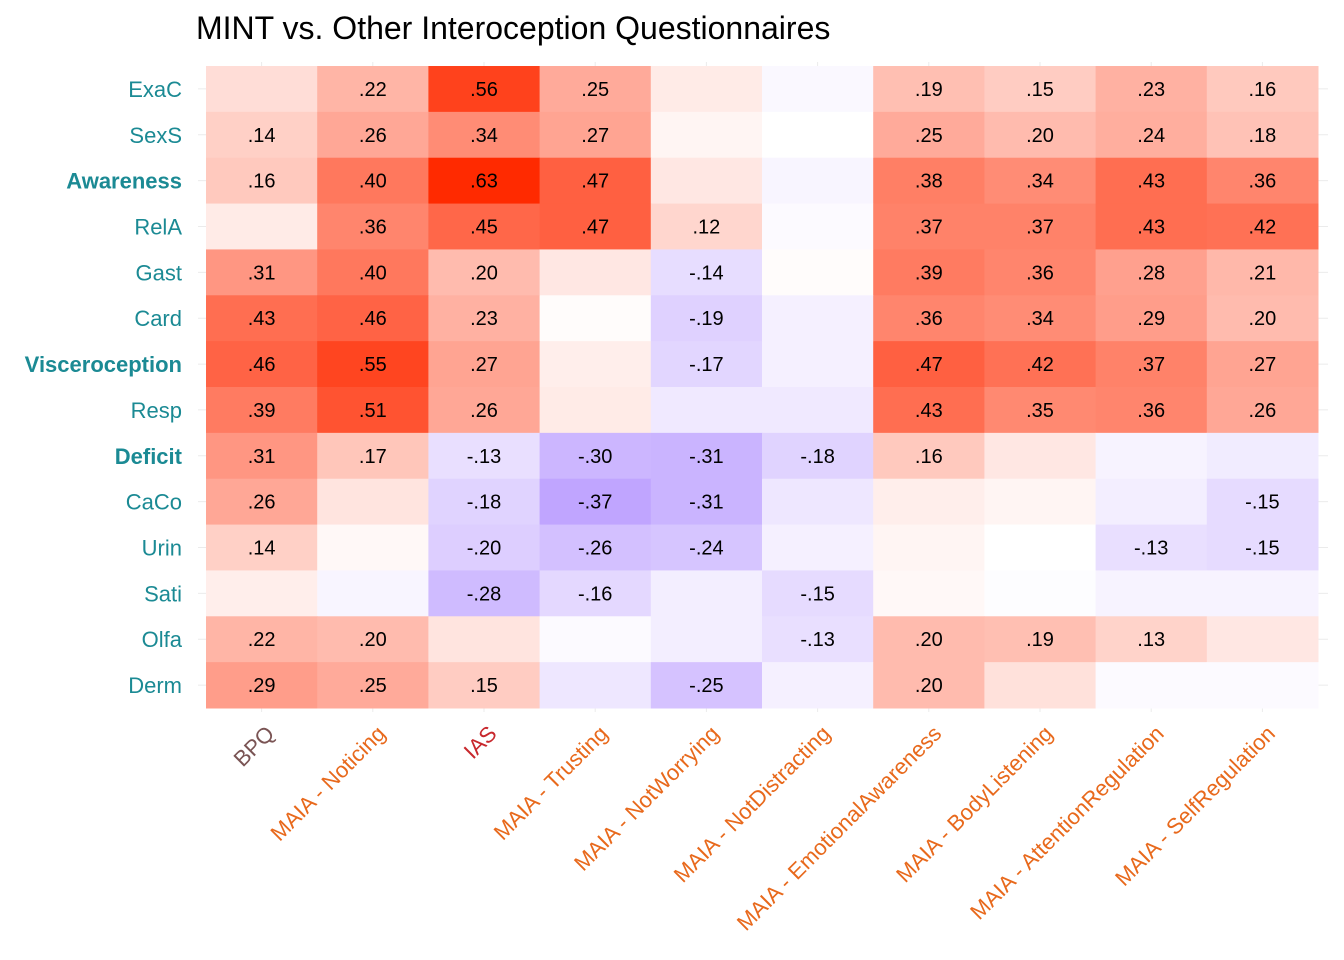  I want to click on cell-value-label: .31, so click(262, 273).